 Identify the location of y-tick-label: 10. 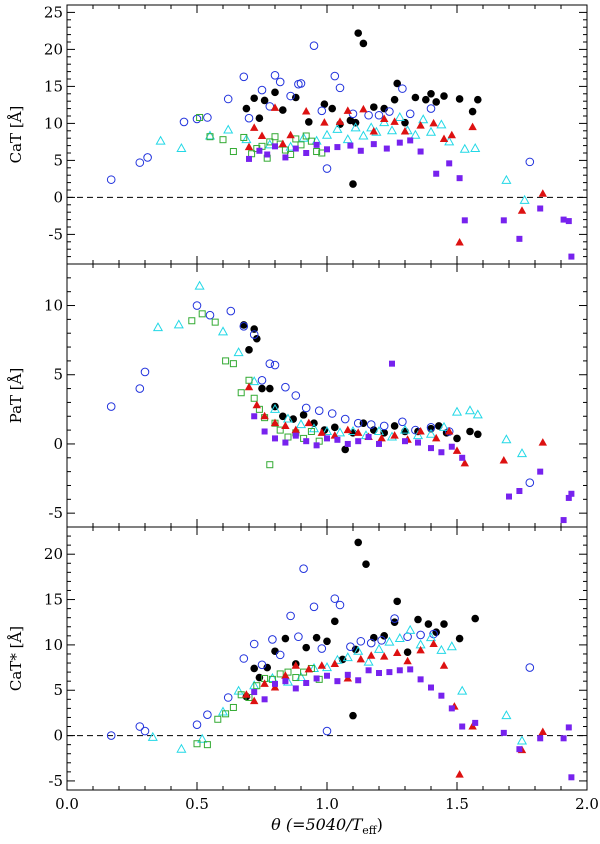
(53, 306).